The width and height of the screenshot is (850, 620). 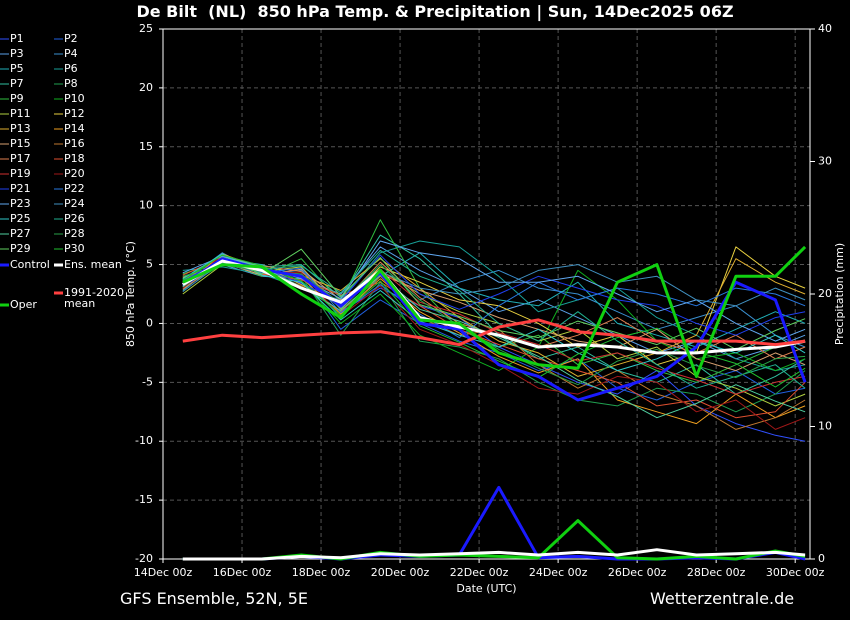 What do you see at coordinates (20, 218) in the screenshot?
I see `legend-label: P25` at bounding box center [20, 218].